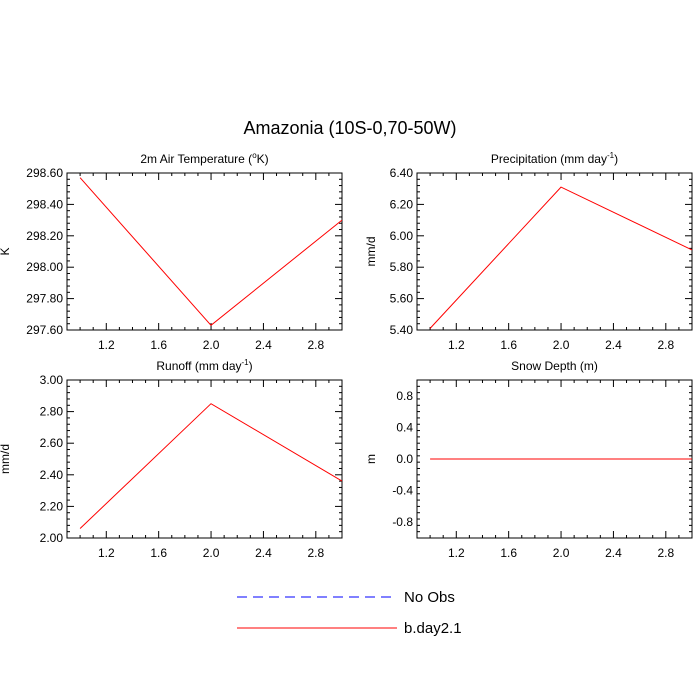 Image resolution: width=700 pixels, height=700 pixels. What do you see at coordinates (52, 475) in the screenshot?
I see `y-tick-label: 2.40` at bounding box center [52, 475].